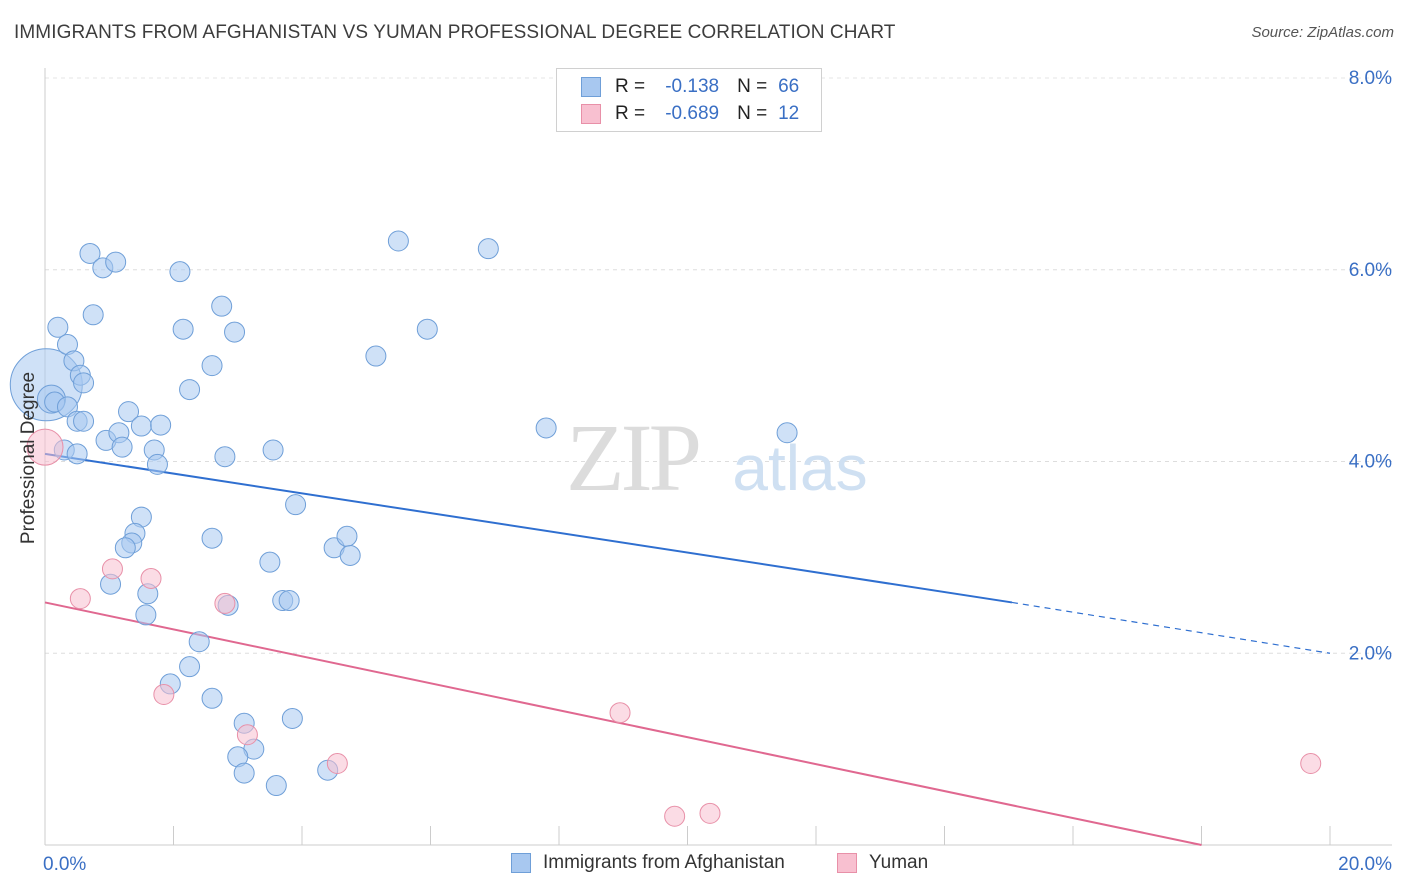 This screenshot has width=1406, height=892. I want to click on bottom-legend-swatch-yuman, so click(847, 863).